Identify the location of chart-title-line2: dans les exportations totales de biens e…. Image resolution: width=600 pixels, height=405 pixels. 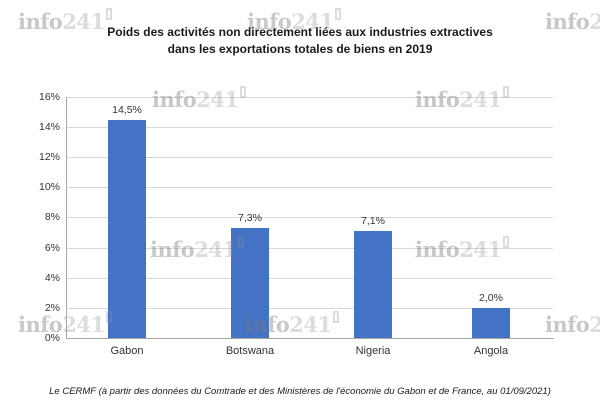
(300, 49).